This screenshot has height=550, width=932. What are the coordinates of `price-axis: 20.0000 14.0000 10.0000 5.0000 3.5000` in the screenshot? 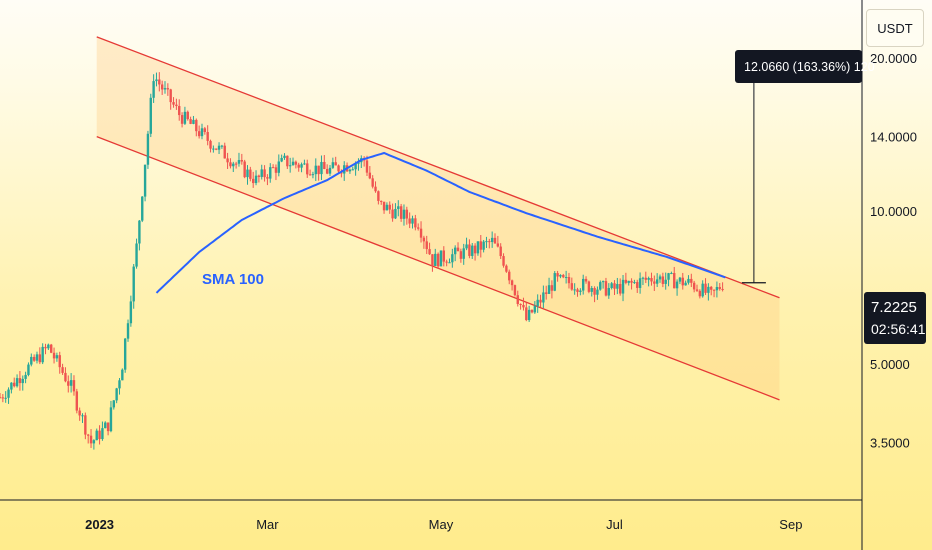 It's located at (893, 251).